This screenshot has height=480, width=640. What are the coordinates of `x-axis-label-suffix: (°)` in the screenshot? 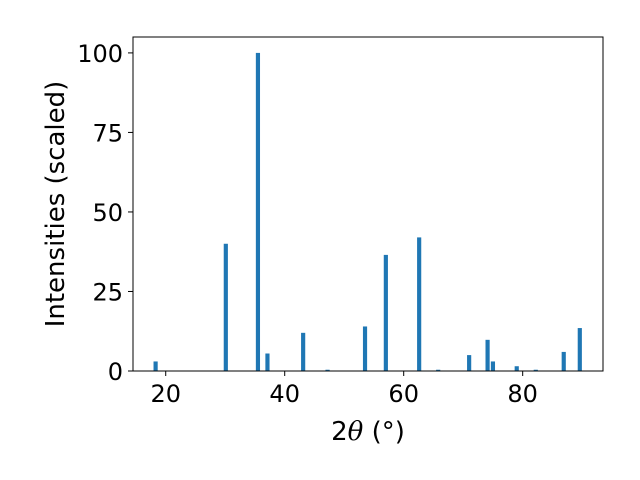 It's located at (384, 432).